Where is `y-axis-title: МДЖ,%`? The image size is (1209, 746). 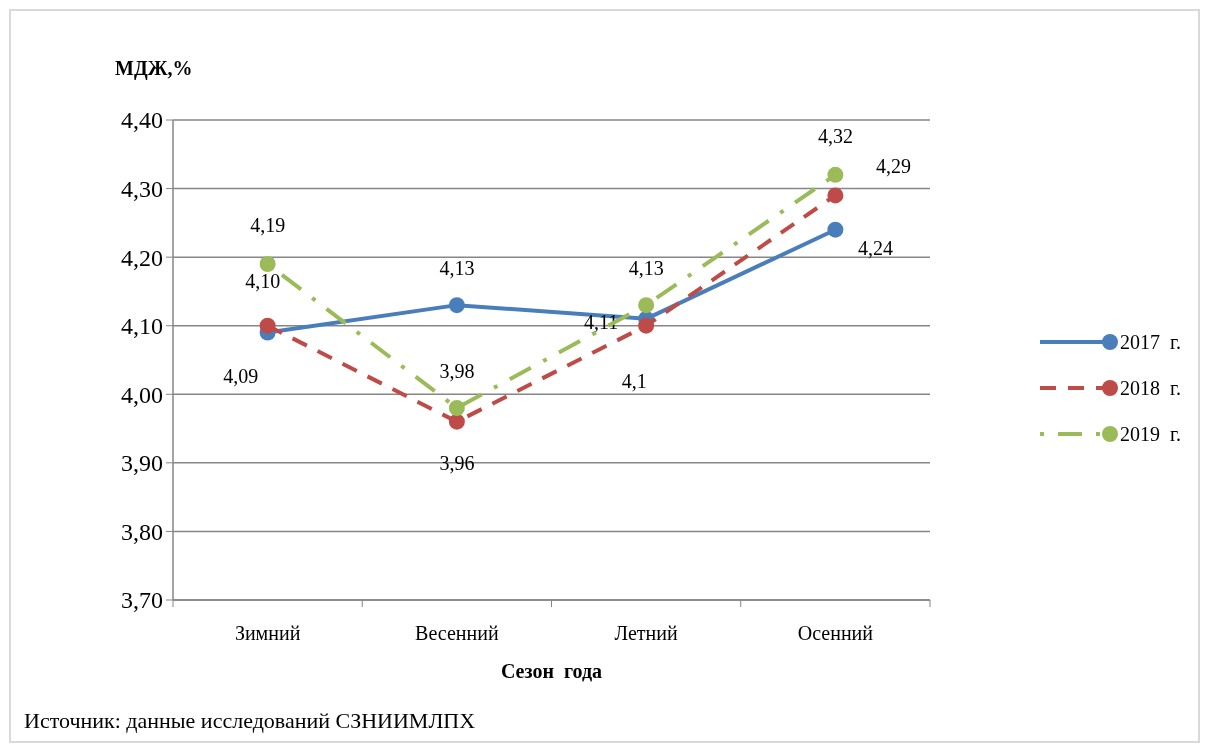
y-axis-title: МДЖ,% is located at coordinates (154, 68).